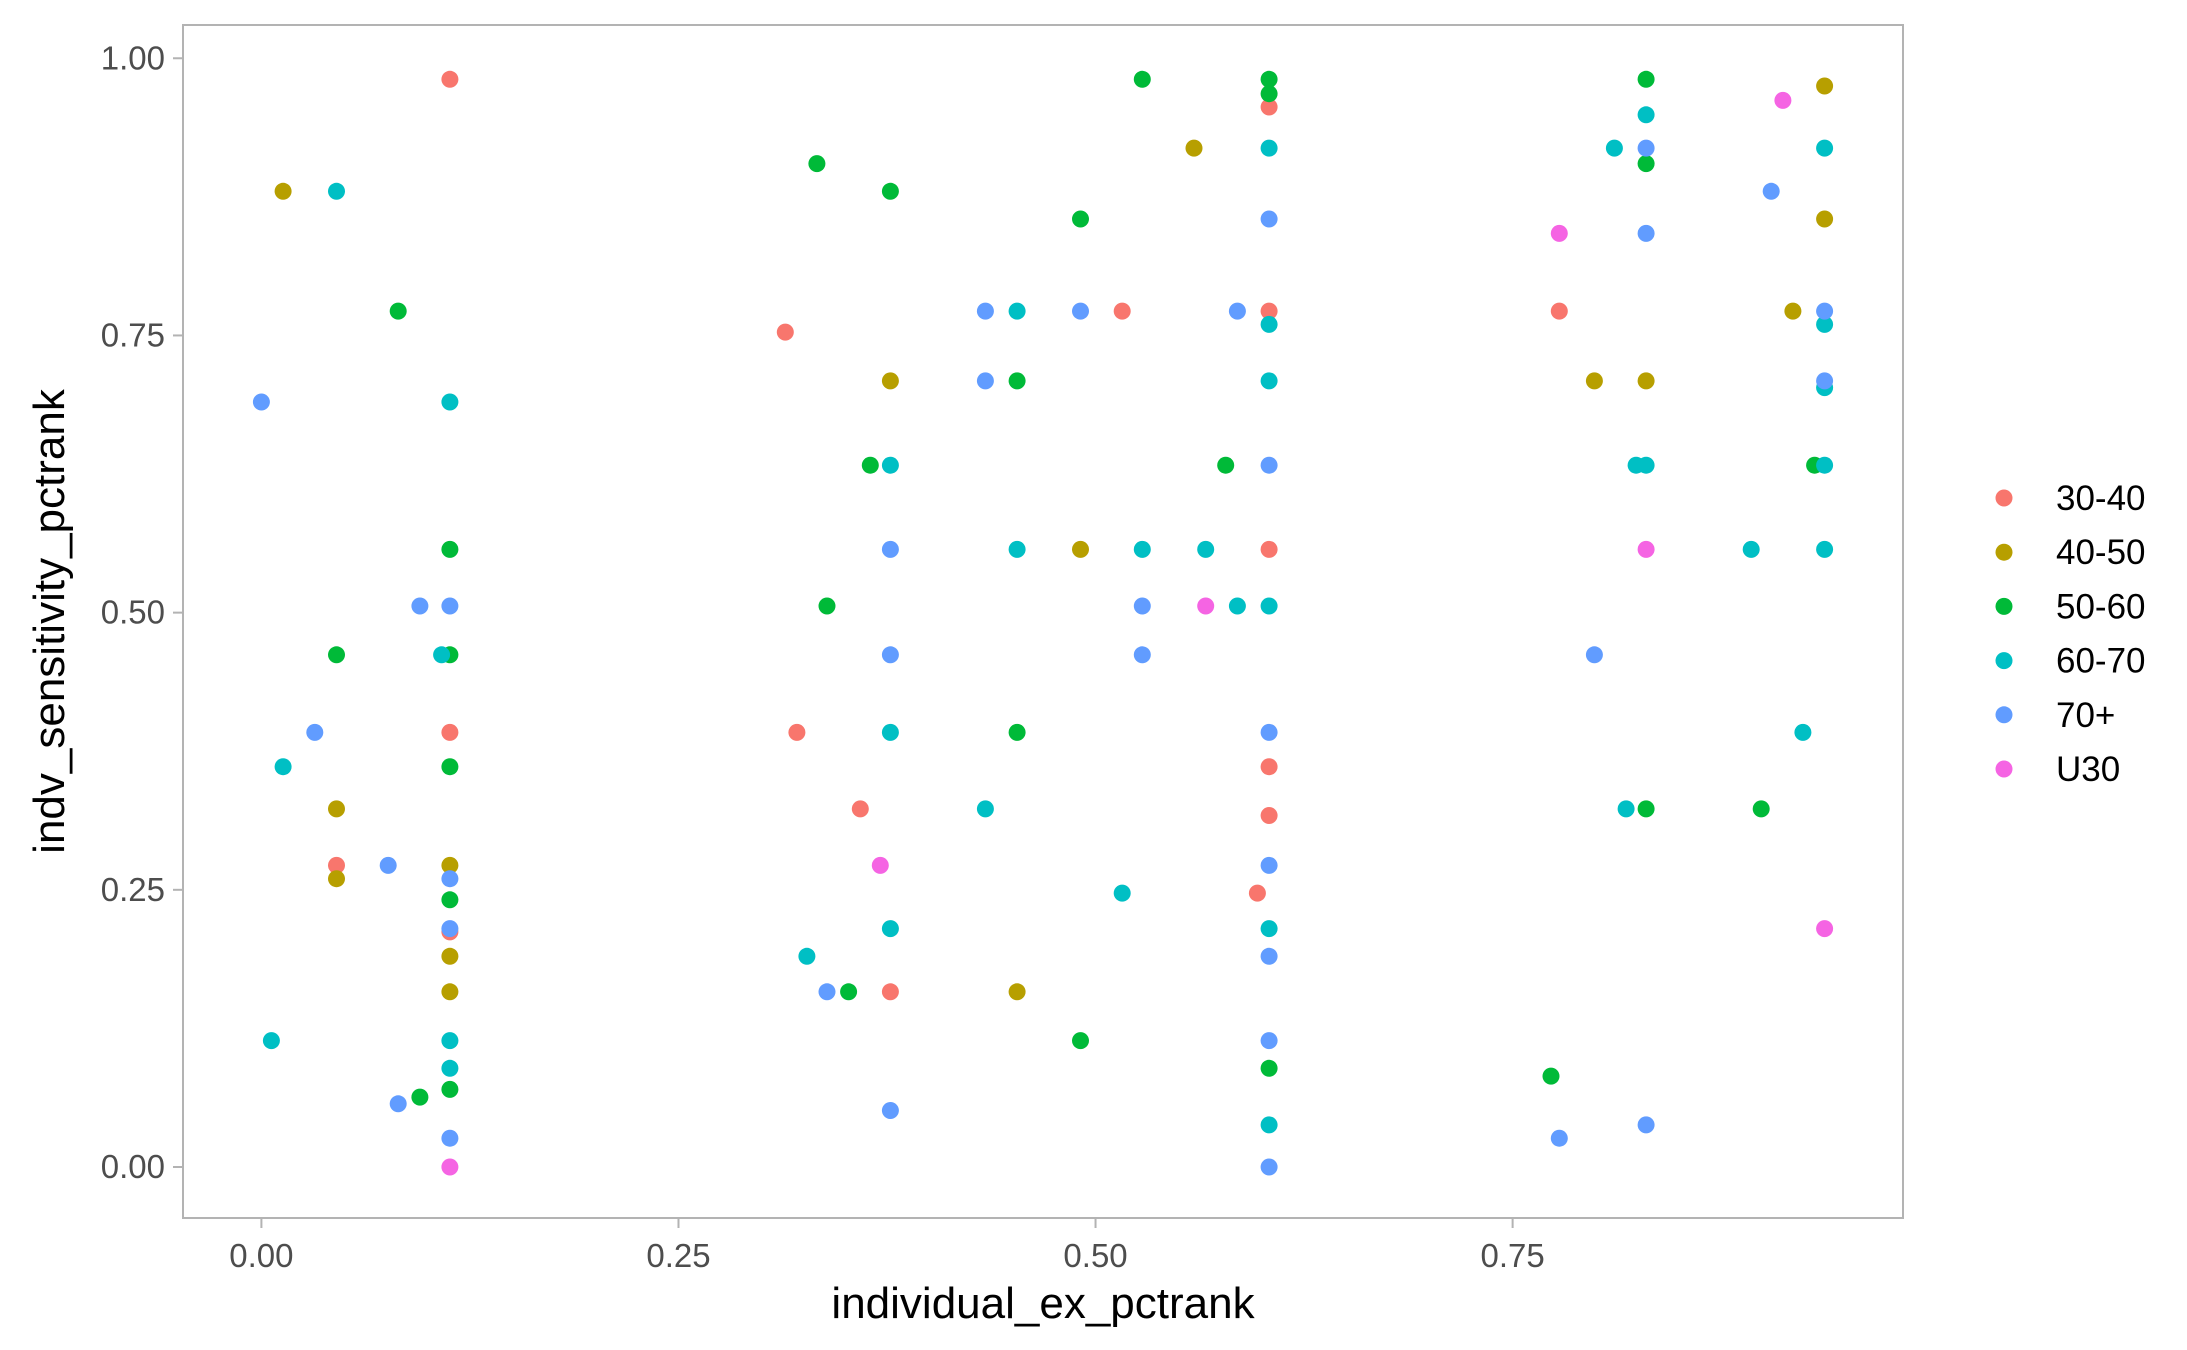 This screenshot has height=1350, width=2187. What do you see at coordinates (2088, 769) in the screenshot?
I see `legend-label: U30` at bounding box center [2088, 769].